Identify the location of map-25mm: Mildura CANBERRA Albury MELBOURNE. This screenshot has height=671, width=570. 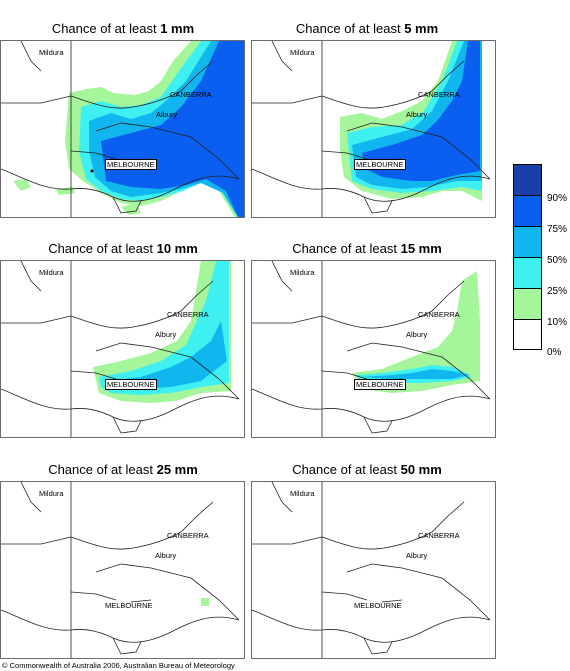
(122, 570).